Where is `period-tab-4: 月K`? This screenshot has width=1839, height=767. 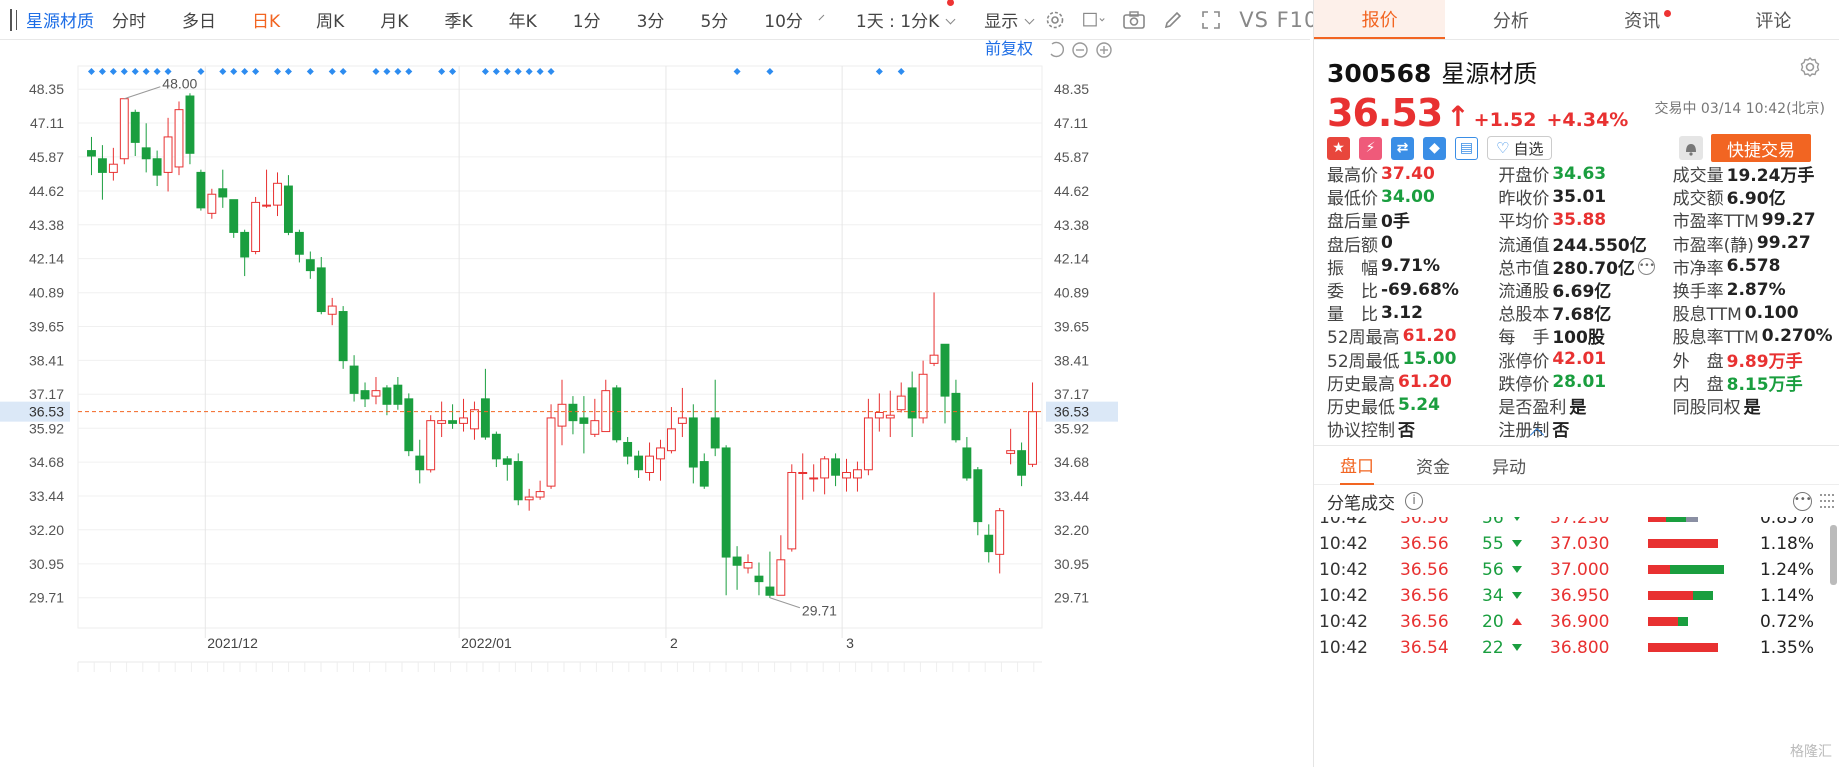 period-tab-4: 月K is located at coordinates (394, 22).